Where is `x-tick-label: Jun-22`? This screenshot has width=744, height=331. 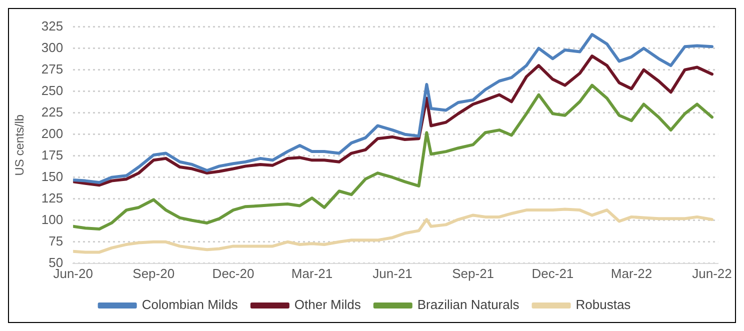
x-tick-label: Jun-22 is located at coordinates (712, 273).